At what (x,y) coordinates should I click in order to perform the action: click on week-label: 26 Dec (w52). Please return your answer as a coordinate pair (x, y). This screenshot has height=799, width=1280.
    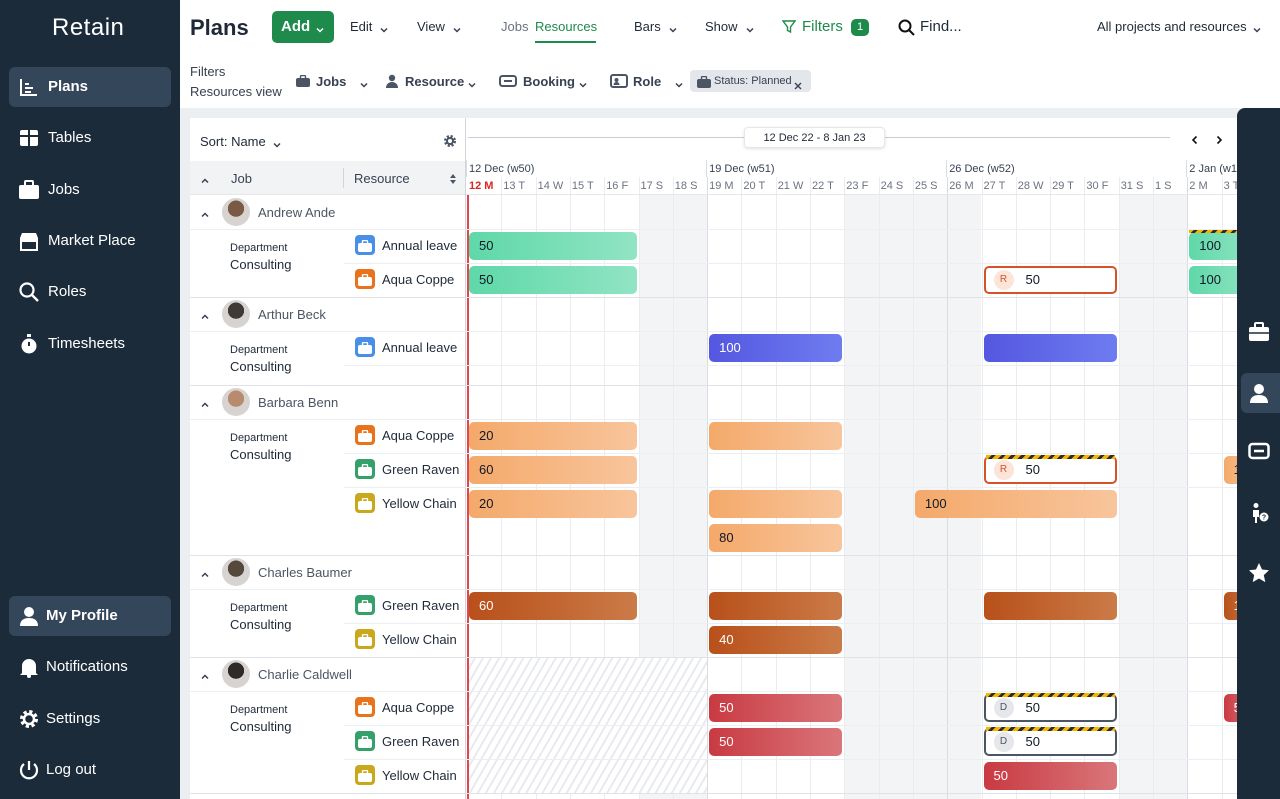
    Looking at the image, I should click on (982, 169).